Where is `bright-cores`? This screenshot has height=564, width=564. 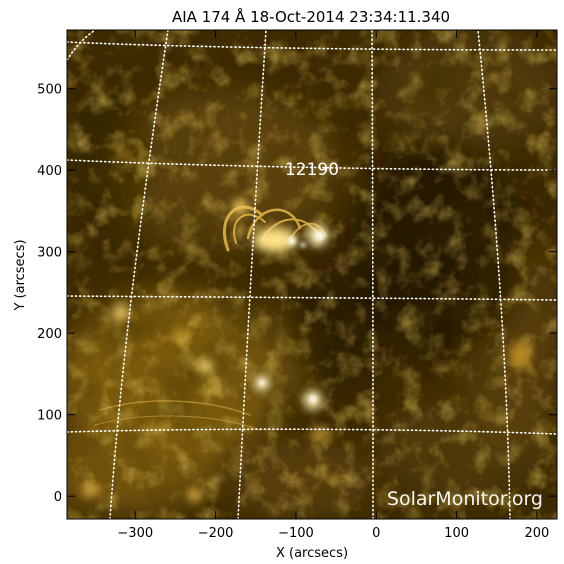
bright-cores is located at coordinates (291, 317).